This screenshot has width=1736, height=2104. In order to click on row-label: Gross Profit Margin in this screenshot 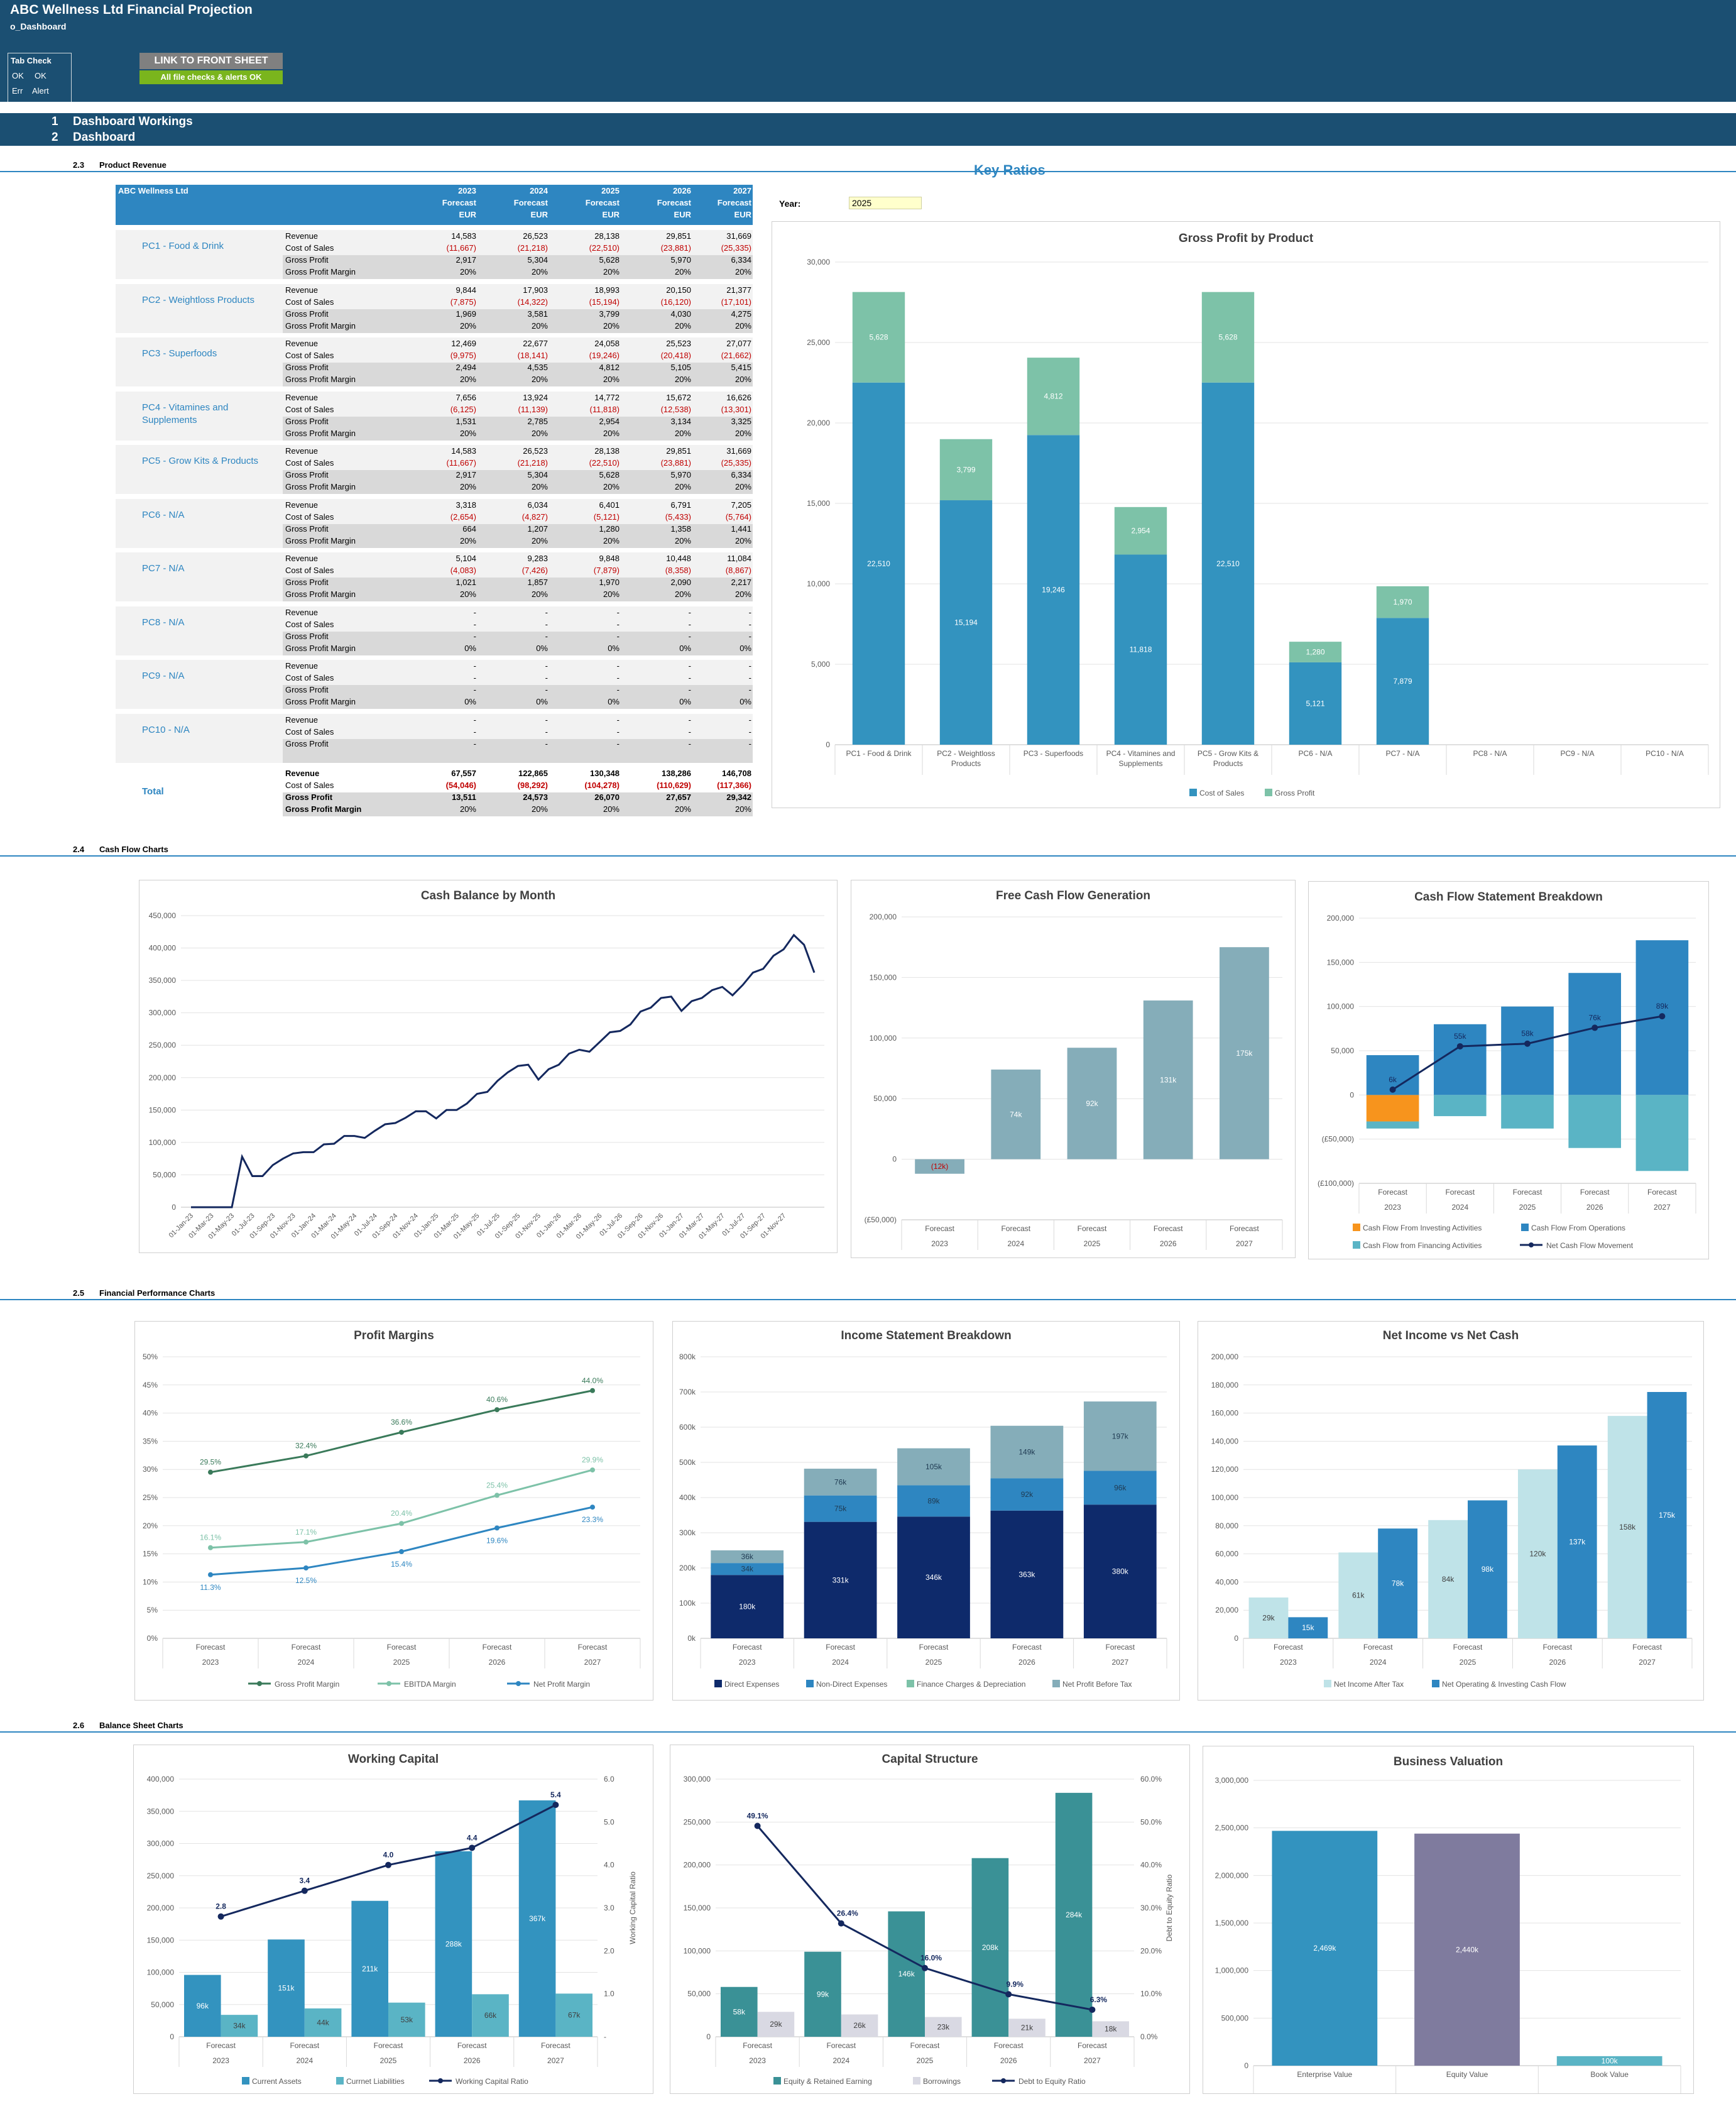, I will do `click(320, 648)`.